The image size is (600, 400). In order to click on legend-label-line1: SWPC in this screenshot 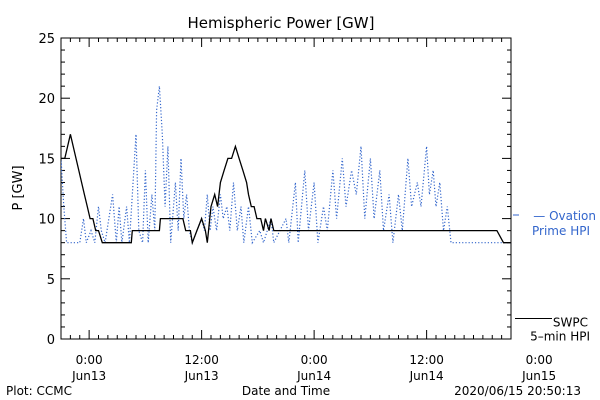, I will do `click(570, 323)`.